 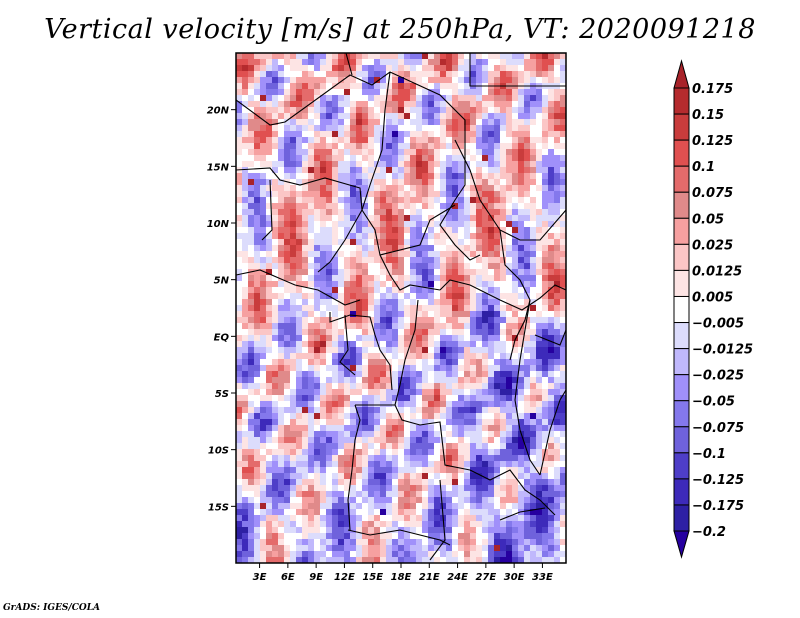 What do you see at coordinates (222, 394) in the screenshot?
I see `lat-tick-label: 5S` at bounding box center [222, 394].